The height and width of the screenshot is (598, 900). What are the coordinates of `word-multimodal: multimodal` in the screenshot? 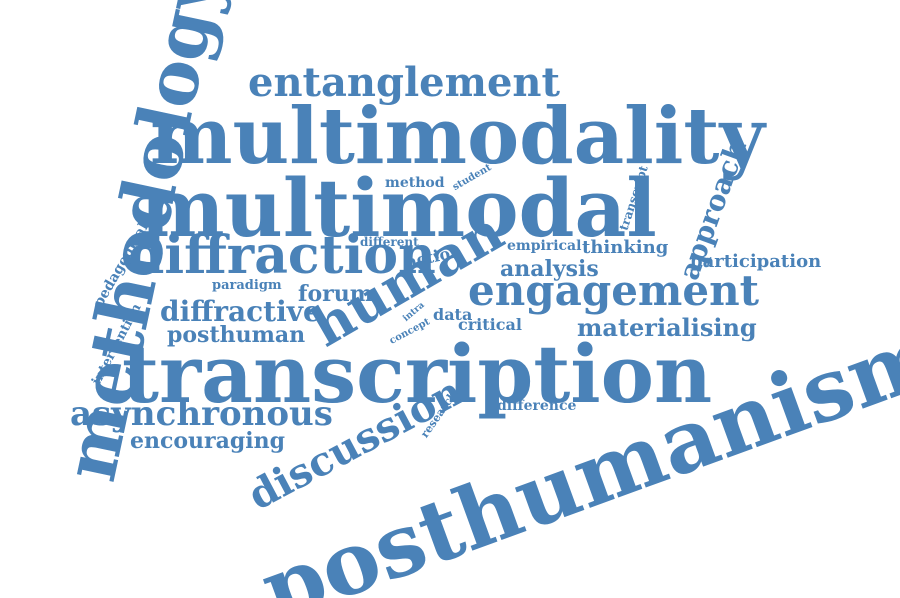 It's located at (398, 208).